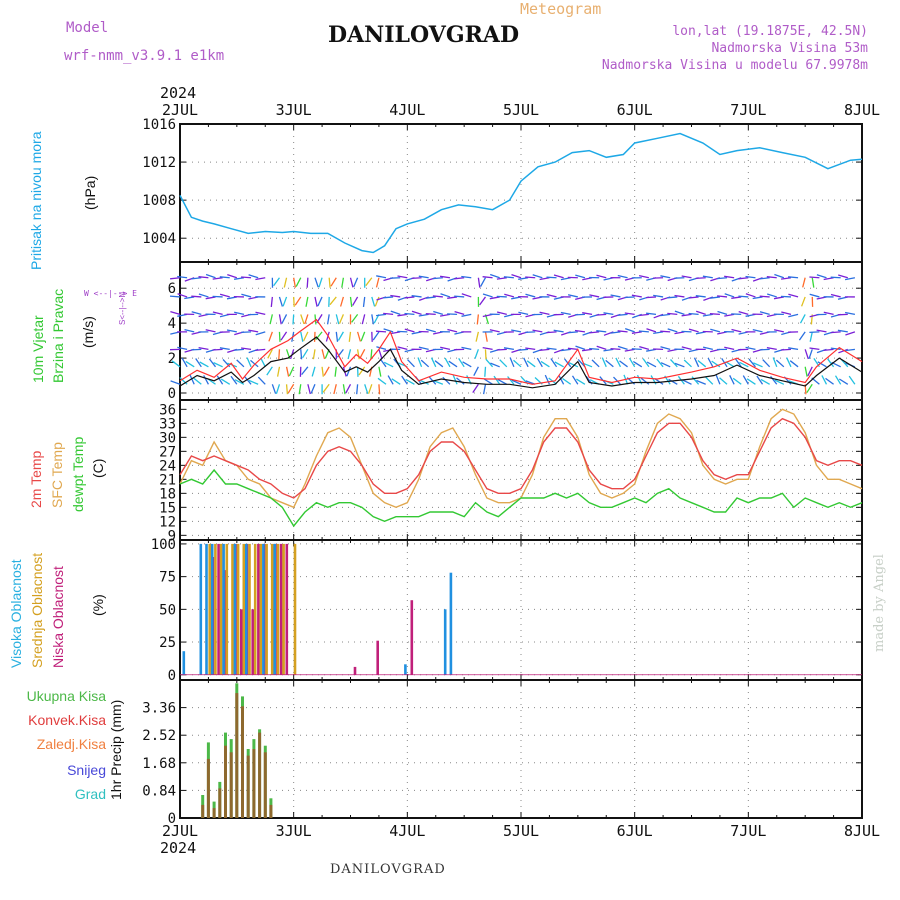  What do you see at coordinates (159, 201) in the screenshot?
I see `y-tick-label: 1008` at bounding box center [159, 201].